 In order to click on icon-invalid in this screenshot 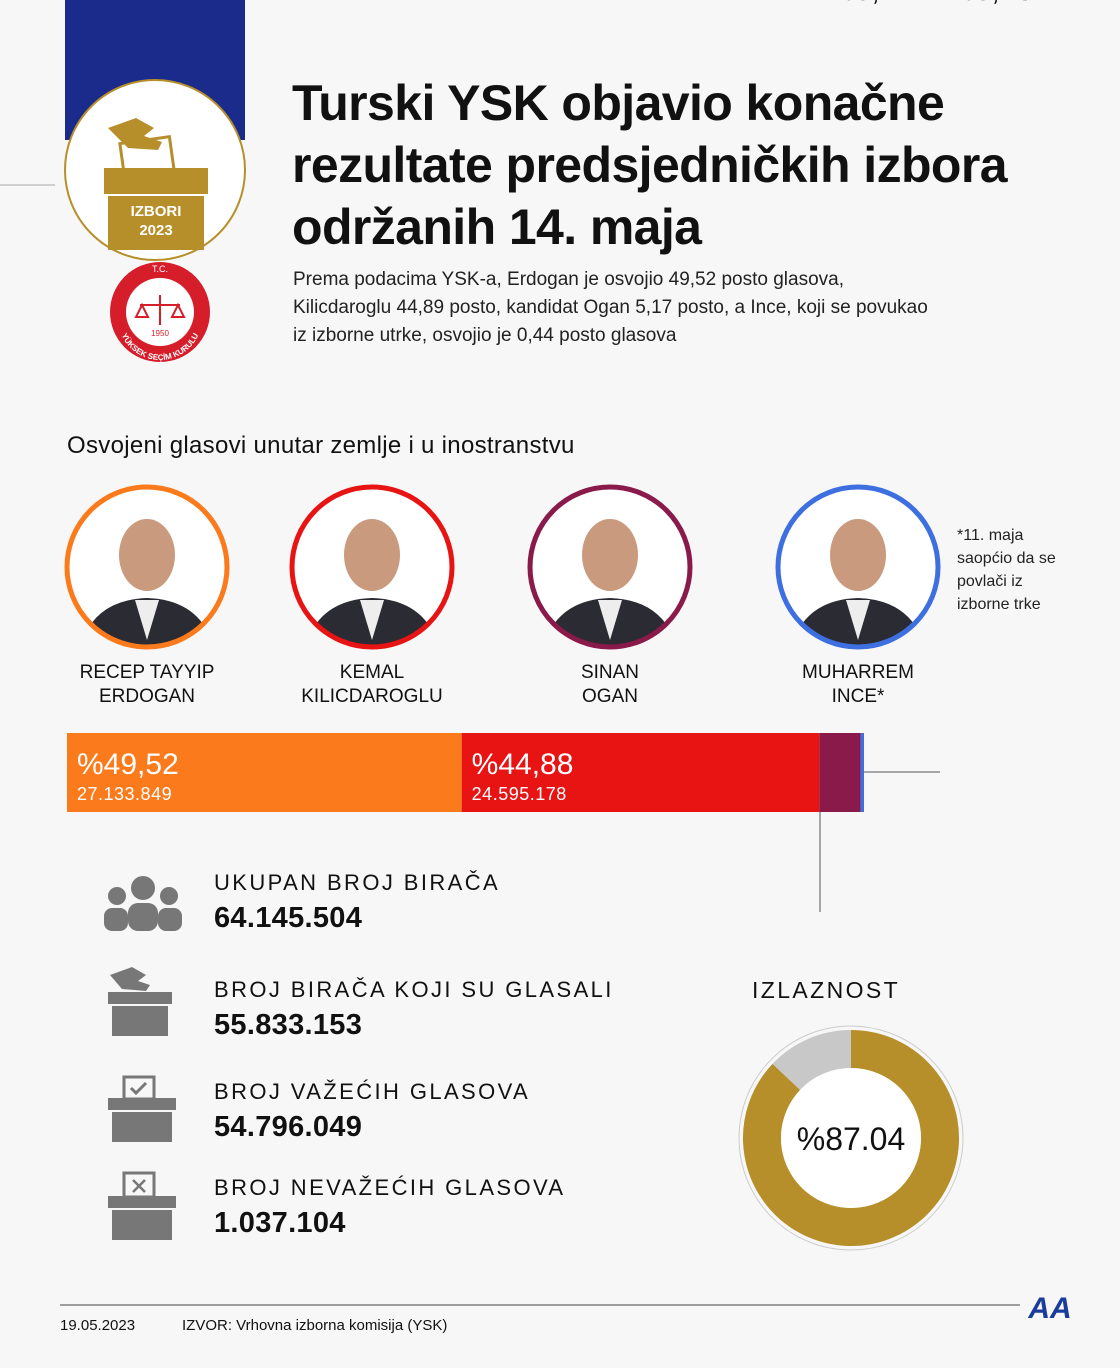, I will do `click(142, 1205)`.